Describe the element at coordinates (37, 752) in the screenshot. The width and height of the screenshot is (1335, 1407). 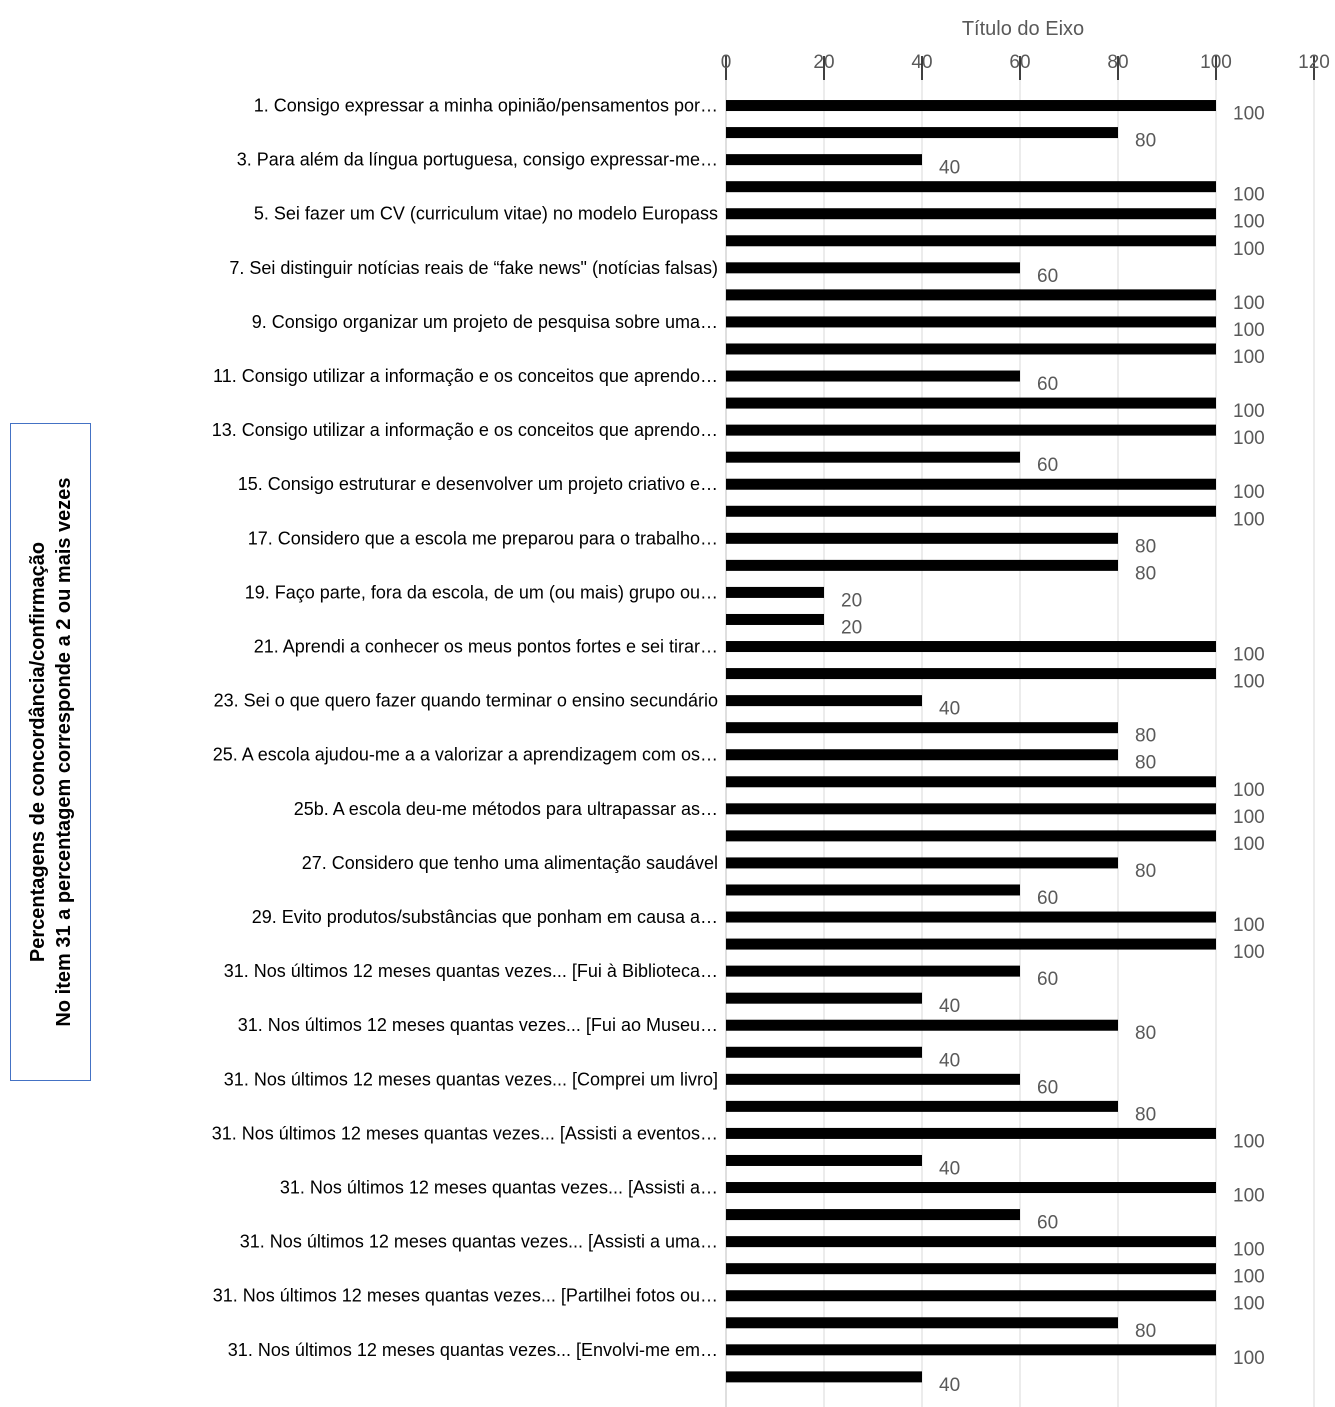
I see `y-axis-title-line-1: Percentagens de concordância/confirmação` at that location.